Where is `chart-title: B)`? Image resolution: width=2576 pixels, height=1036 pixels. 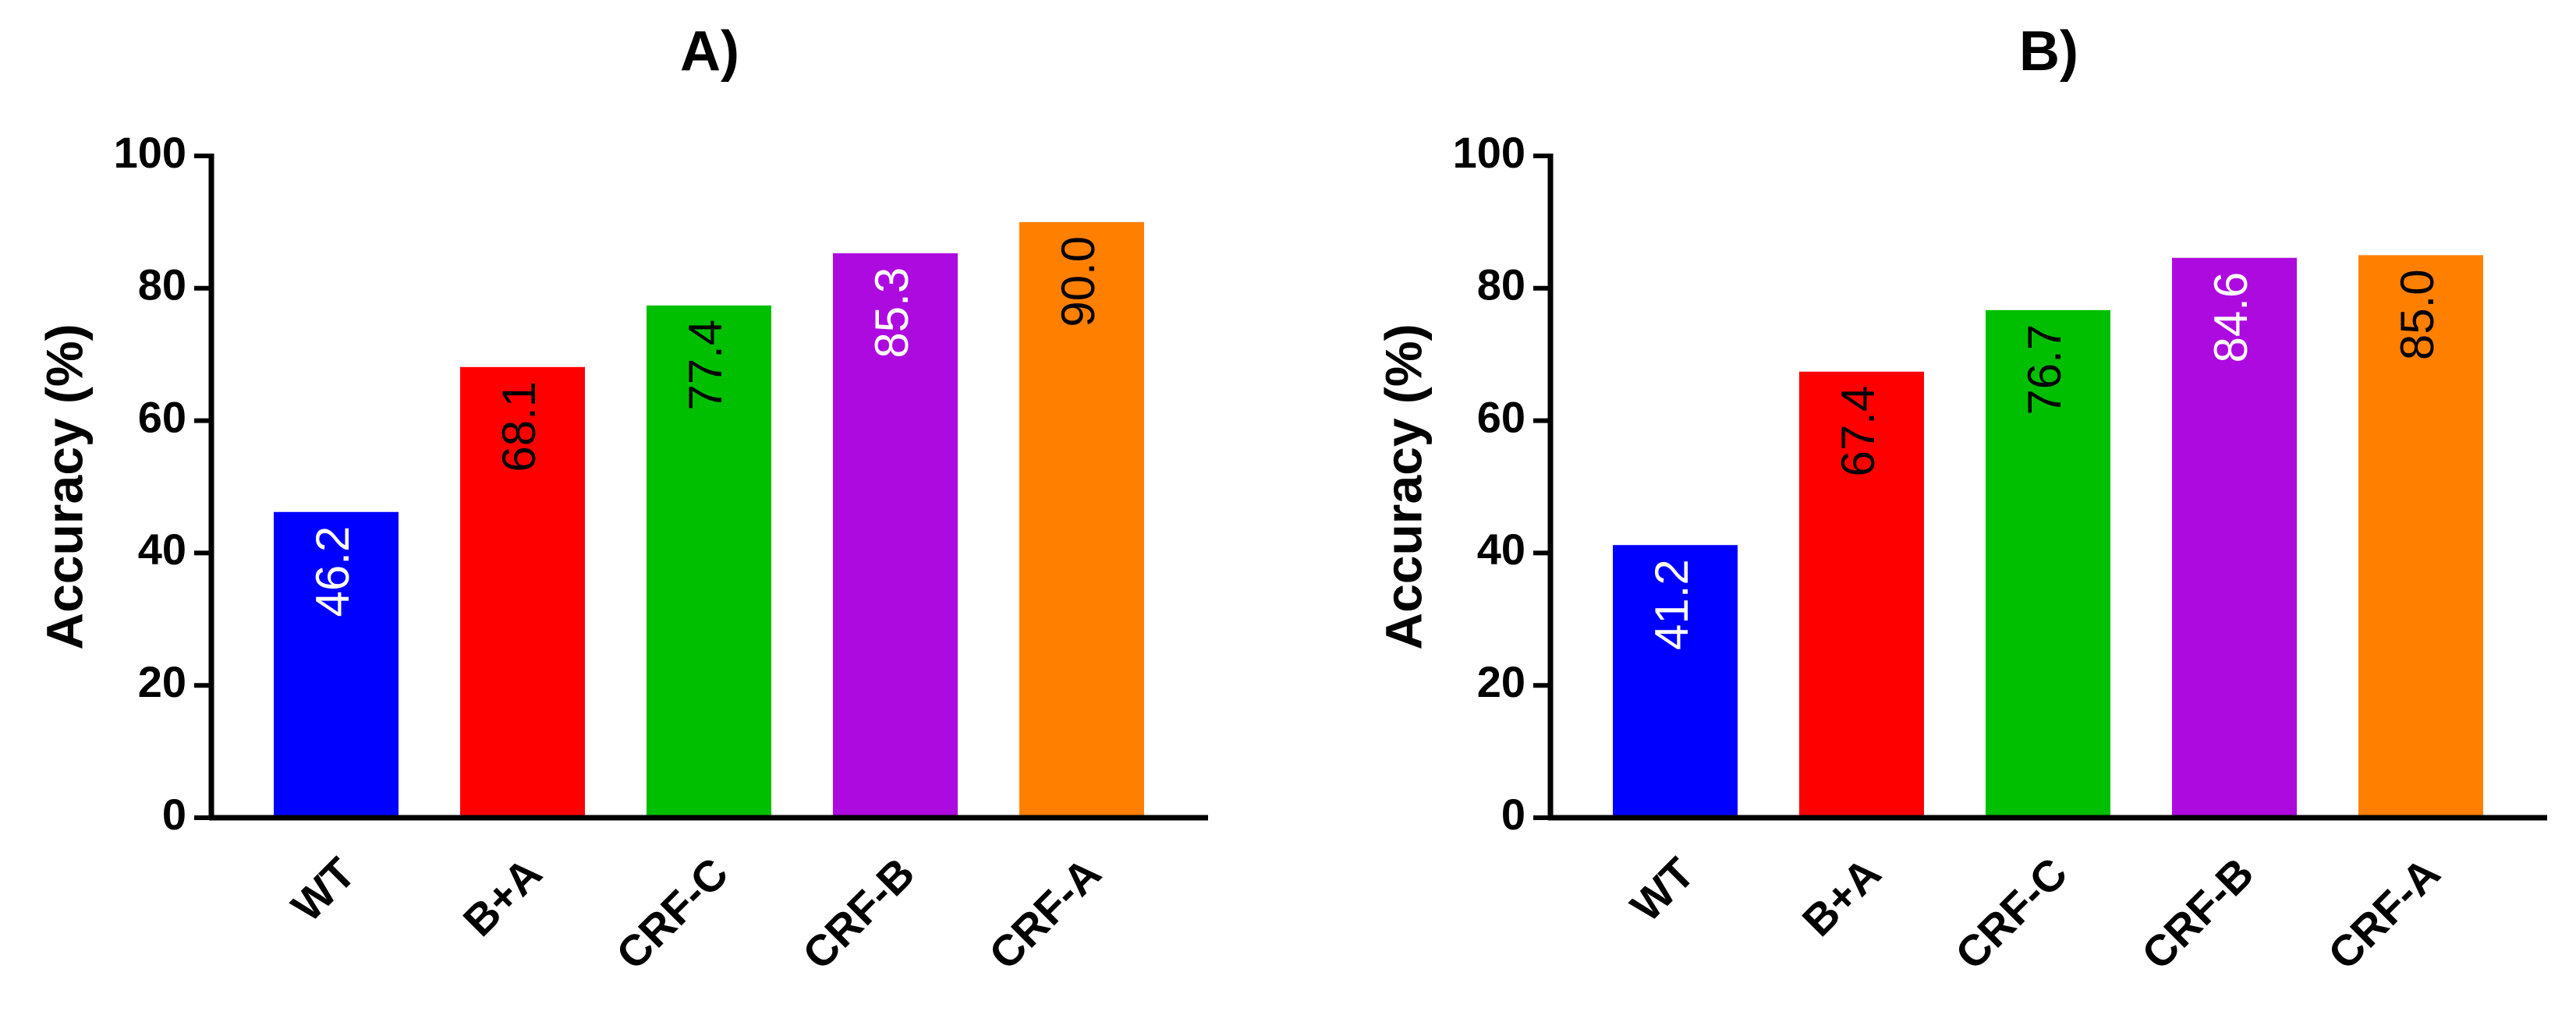 chart-title: B) is located at coordinates (2048, 51).